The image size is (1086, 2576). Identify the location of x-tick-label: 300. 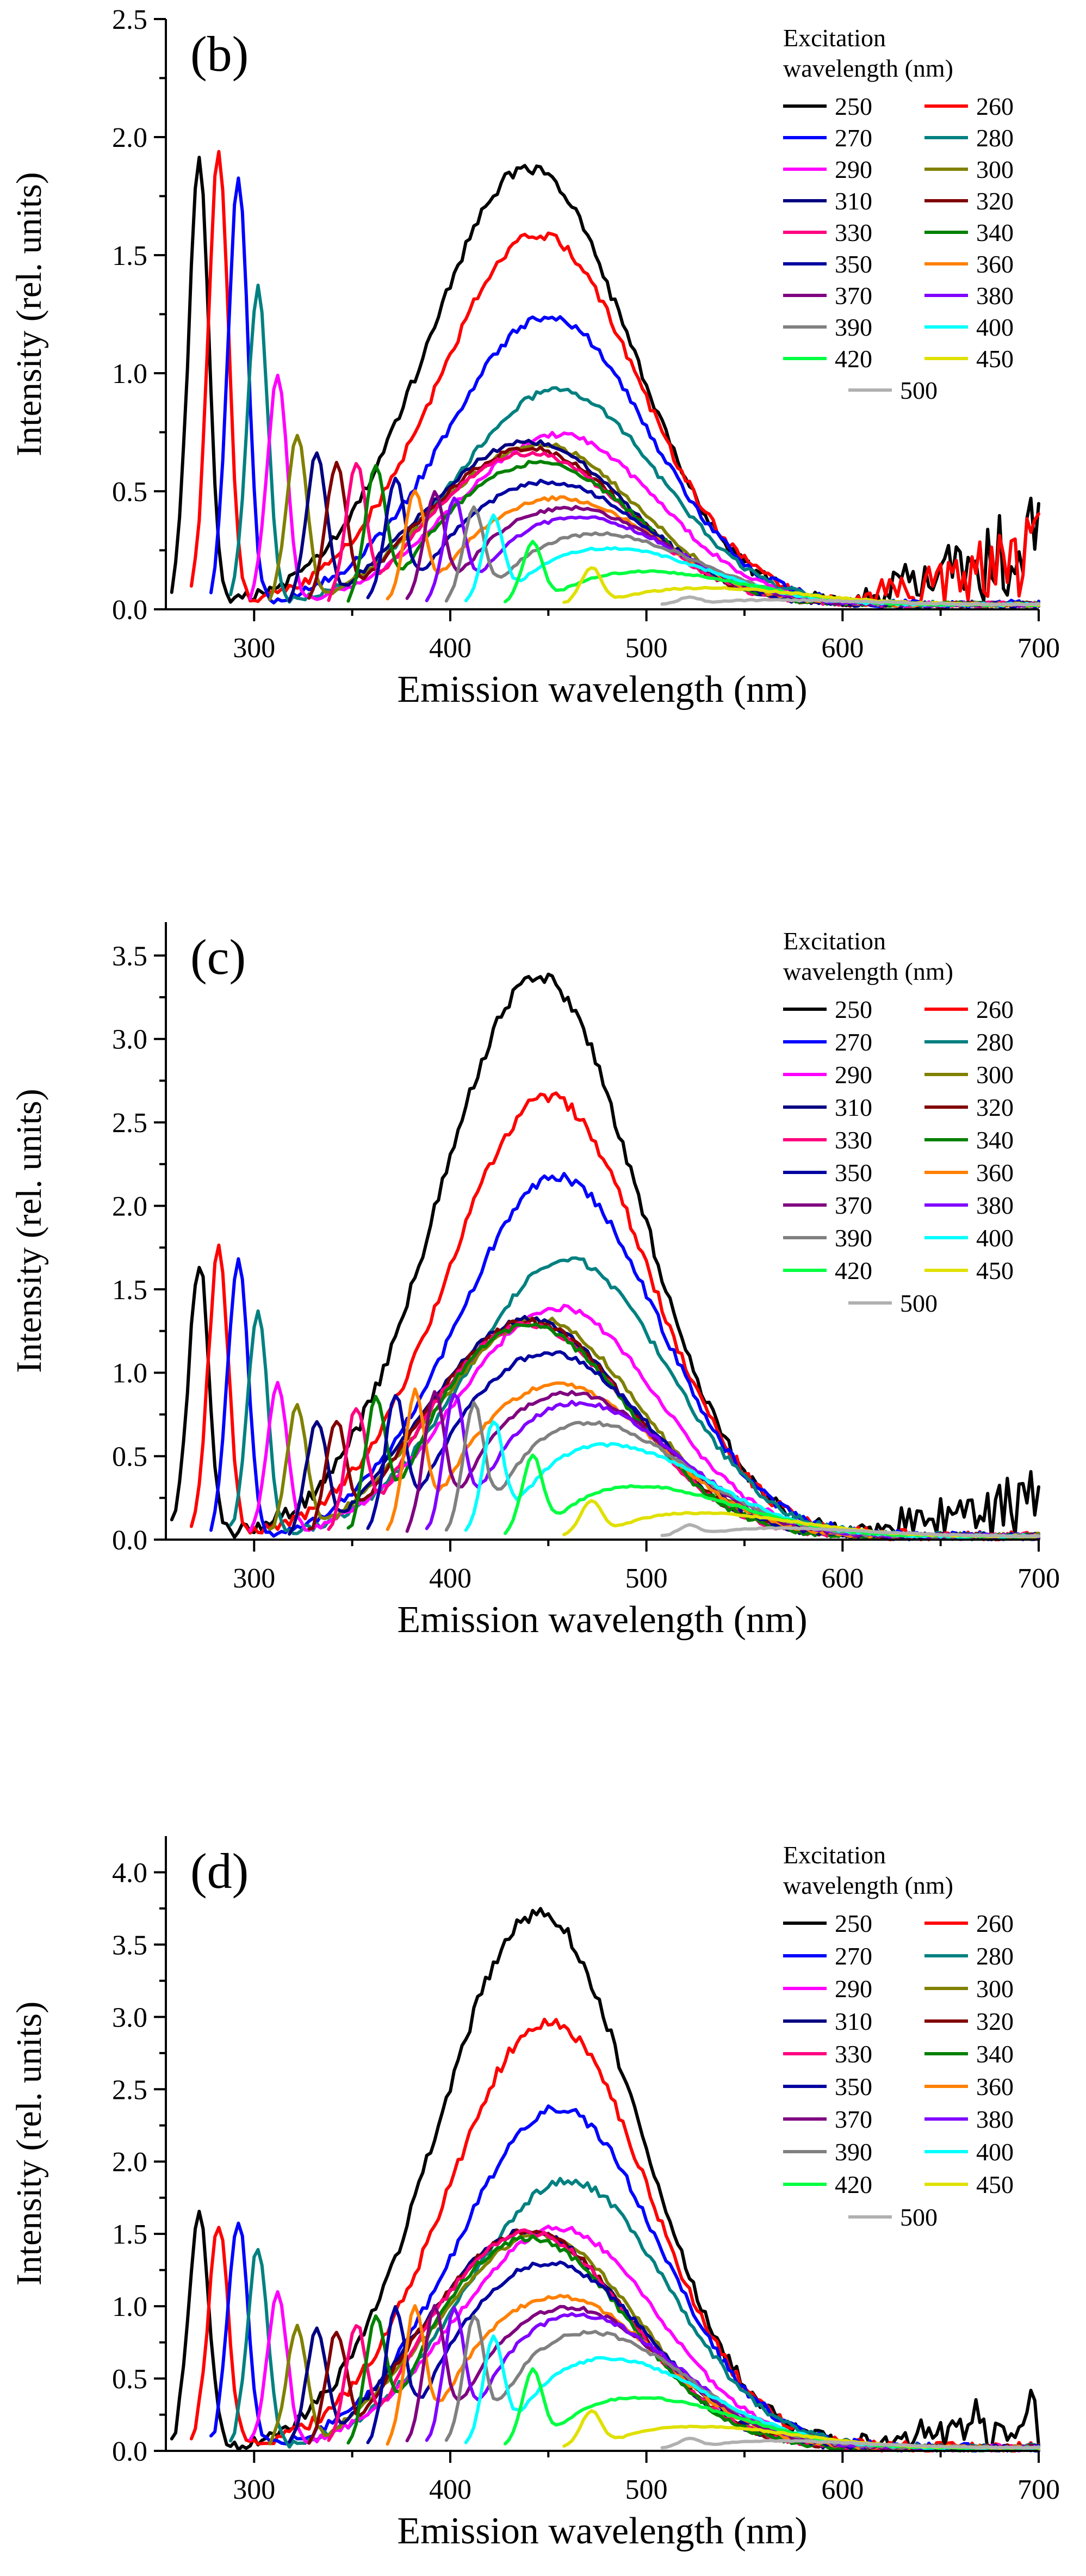
(254, 648).